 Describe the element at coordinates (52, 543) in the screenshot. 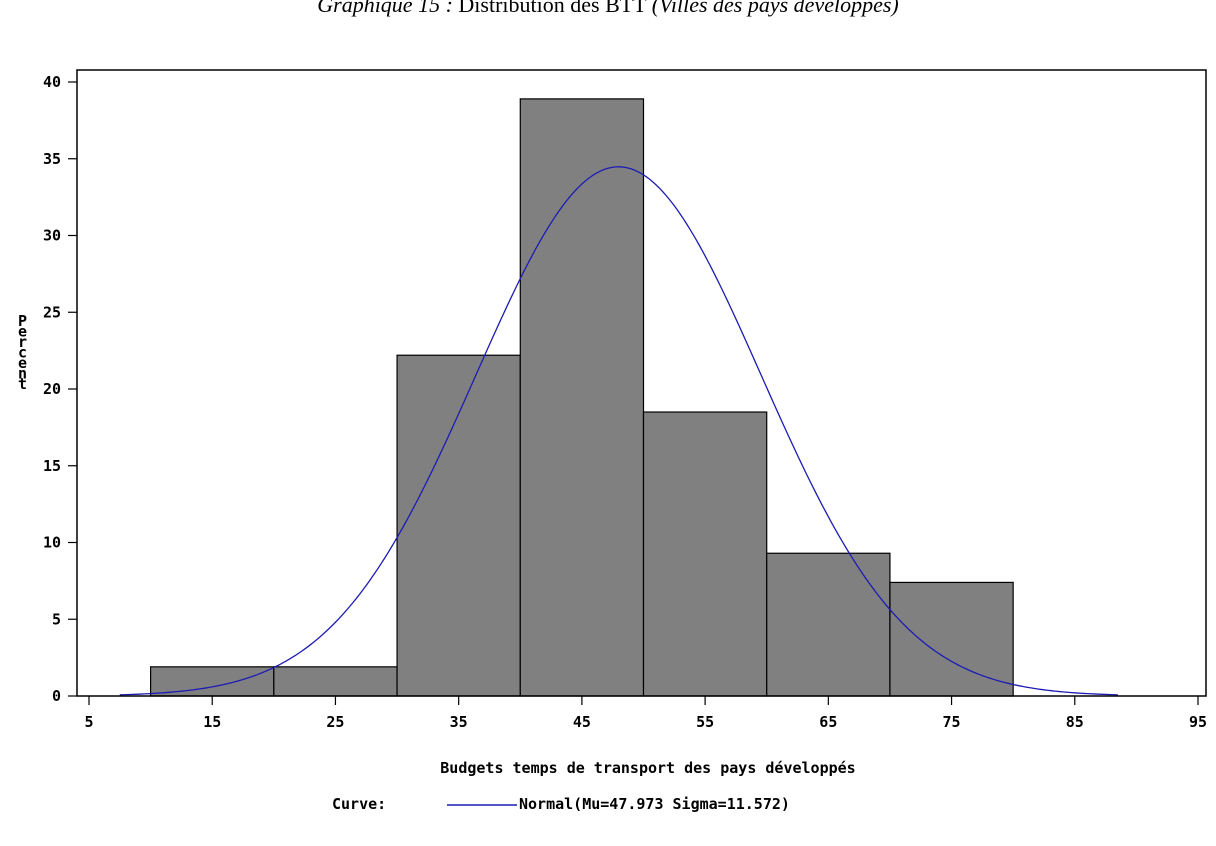

I see `y-tick-label: 10` at that location.